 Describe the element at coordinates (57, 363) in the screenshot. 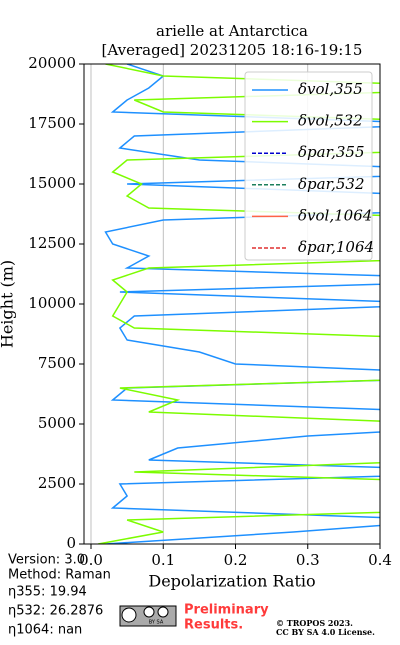

I see `y-tick-label: 7500` at that location.